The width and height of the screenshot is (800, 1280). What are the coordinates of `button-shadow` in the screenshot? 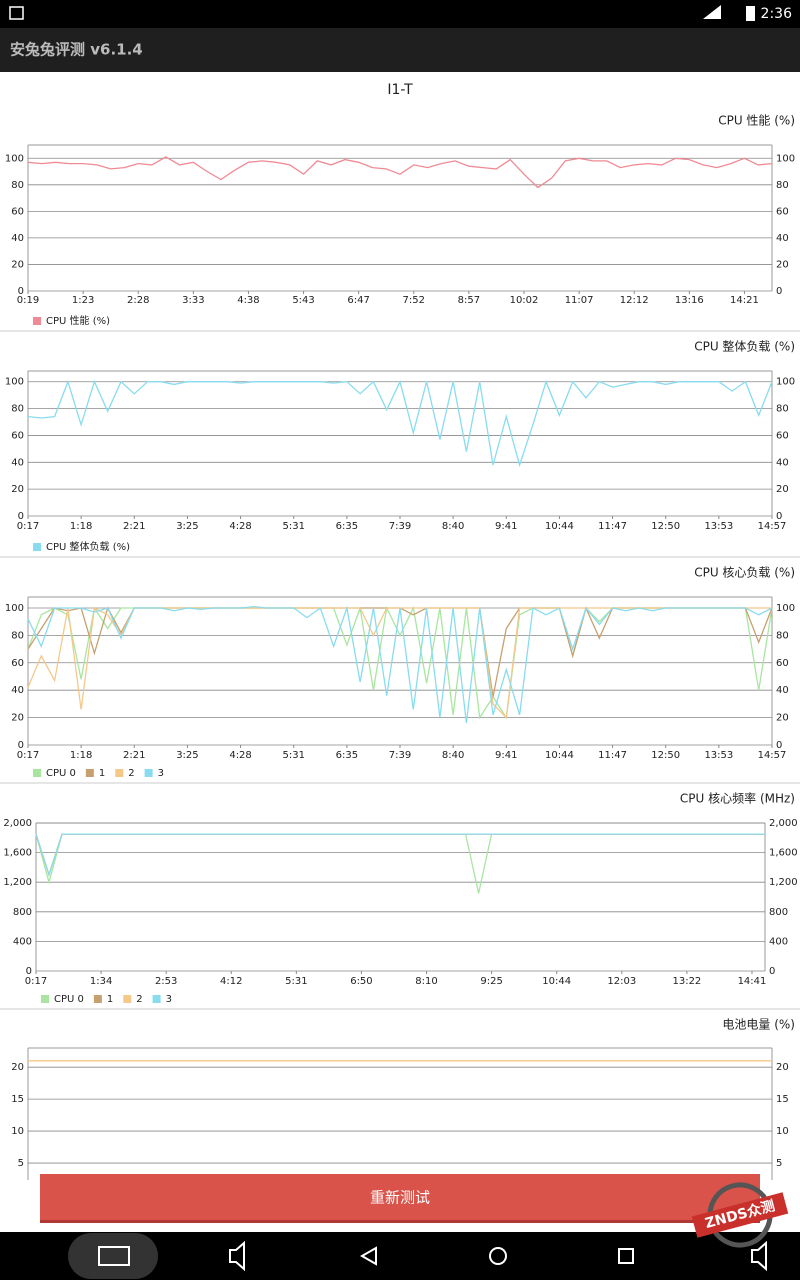 It's located at (400, 1221).